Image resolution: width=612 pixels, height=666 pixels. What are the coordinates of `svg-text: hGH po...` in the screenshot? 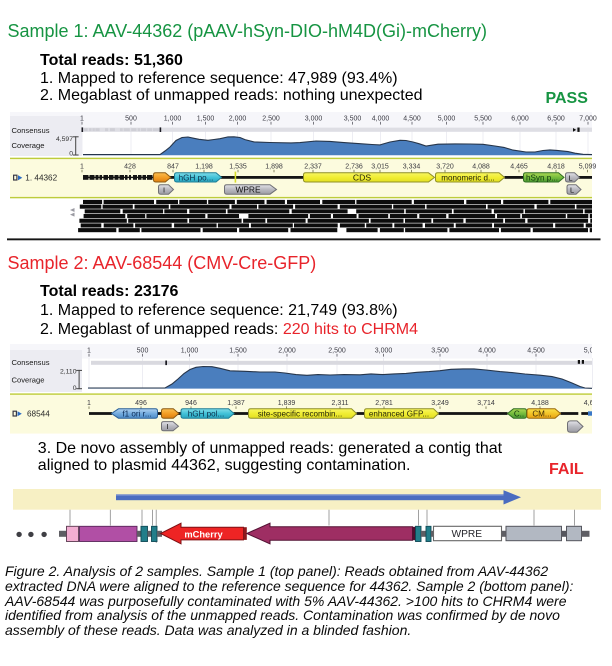 It's located at (196, 177).